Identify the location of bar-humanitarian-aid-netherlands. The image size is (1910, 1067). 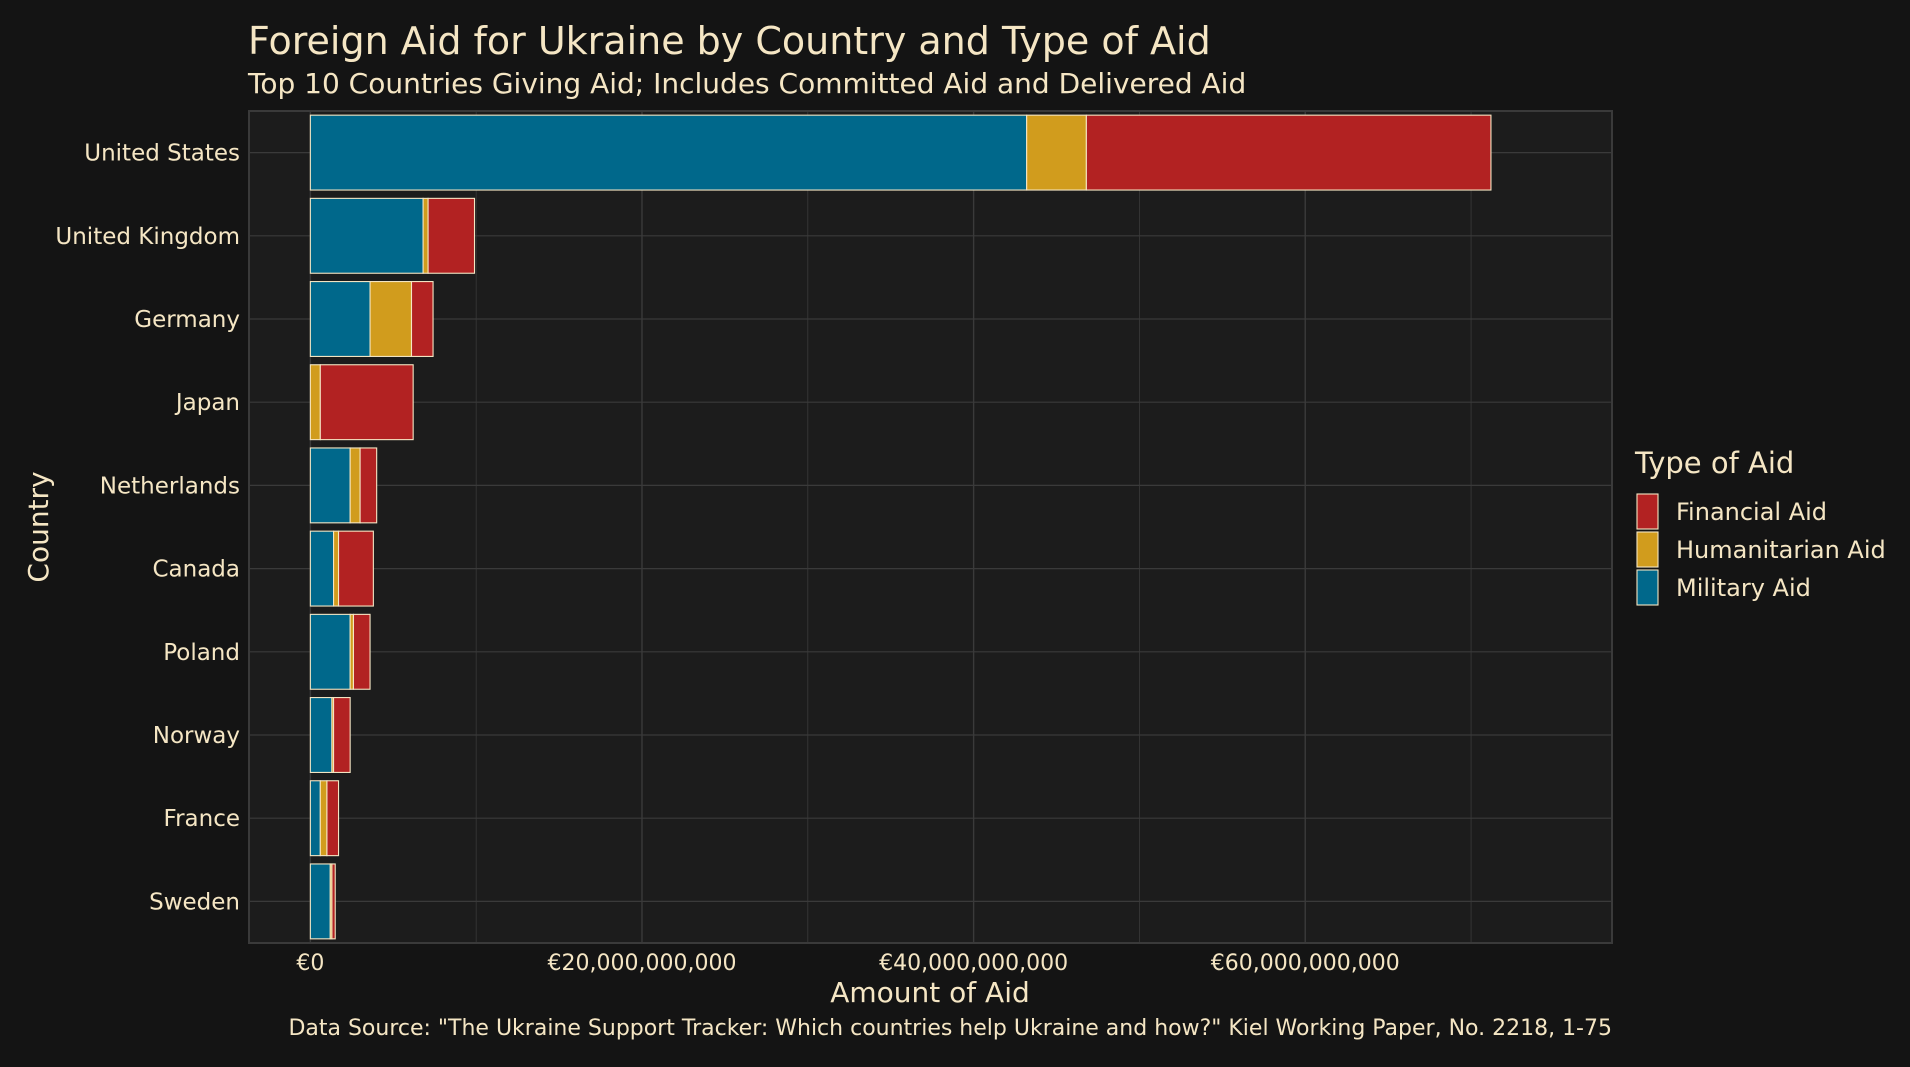
(355, 485).